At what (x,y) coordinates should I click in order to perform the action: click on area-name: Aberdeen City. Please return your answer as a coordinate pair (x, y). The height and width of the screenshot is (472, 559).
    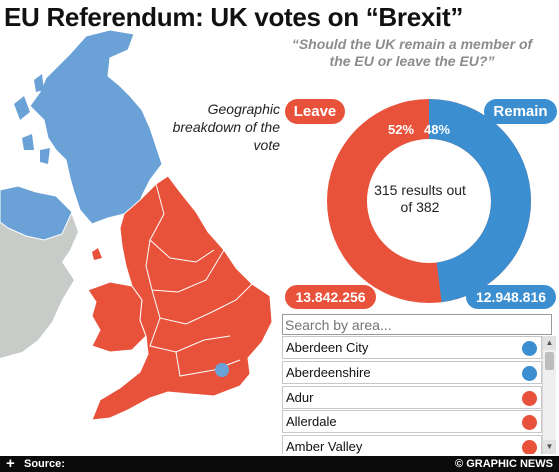
    Looking at the image, I should click on (327, 347).